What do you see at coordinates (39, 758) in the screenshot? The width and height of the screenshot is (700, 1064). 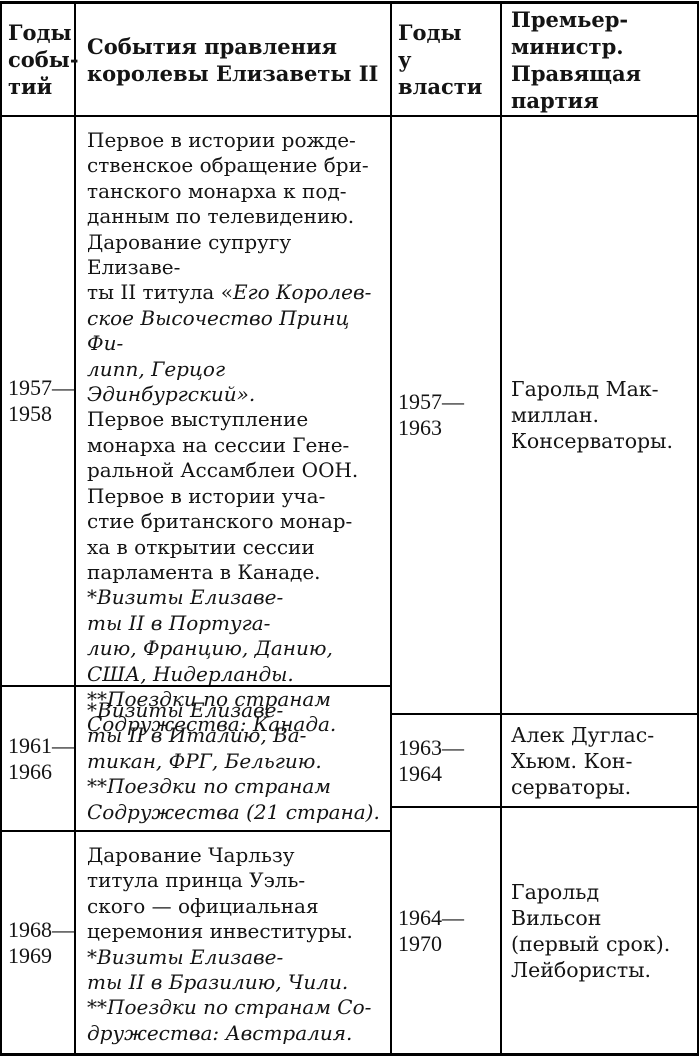 I see `event-years-cell: 1961— 1966` at bounding box center [39, 758].